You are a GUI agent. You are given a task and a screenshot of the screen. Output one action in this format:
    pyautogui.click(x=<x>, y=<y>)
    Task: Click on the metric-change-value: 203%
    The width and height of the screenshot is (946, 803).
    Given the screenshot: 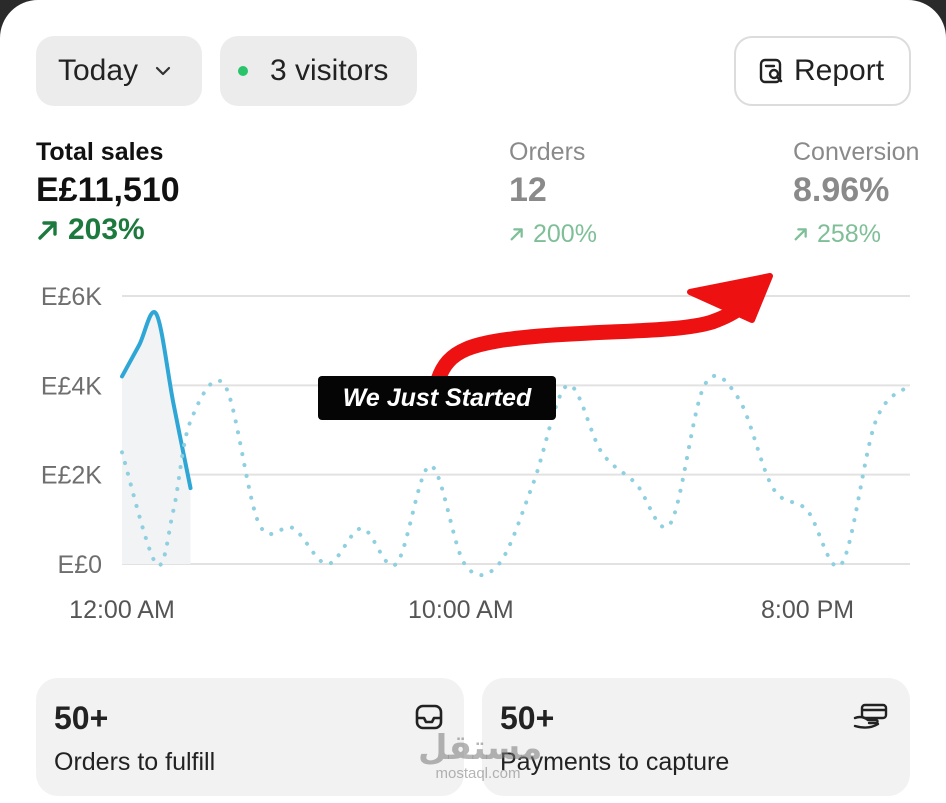 What is the action you would take?
    pyautogui.click(x=106, y=229)
    